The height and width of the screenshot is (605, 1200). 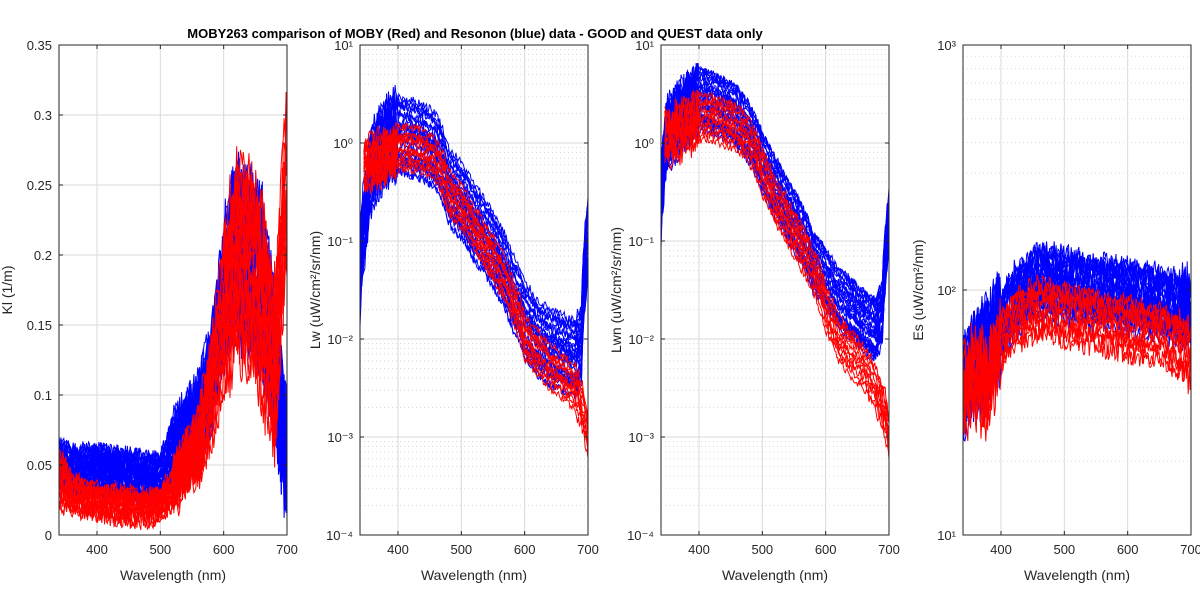 What do you see at coordinates (7, 290) in the screenshot?
I see `y-axis-label: Kl (1/m)` at bounding box center [7, 290].